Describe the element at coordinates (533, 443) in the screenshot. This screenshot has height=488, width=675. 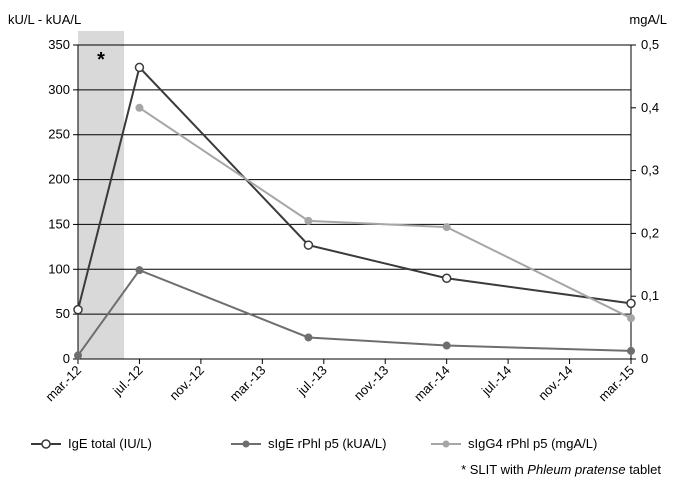
I see `legend-label: sIgG4 rPhl p5 (mgA/L)` at that location.